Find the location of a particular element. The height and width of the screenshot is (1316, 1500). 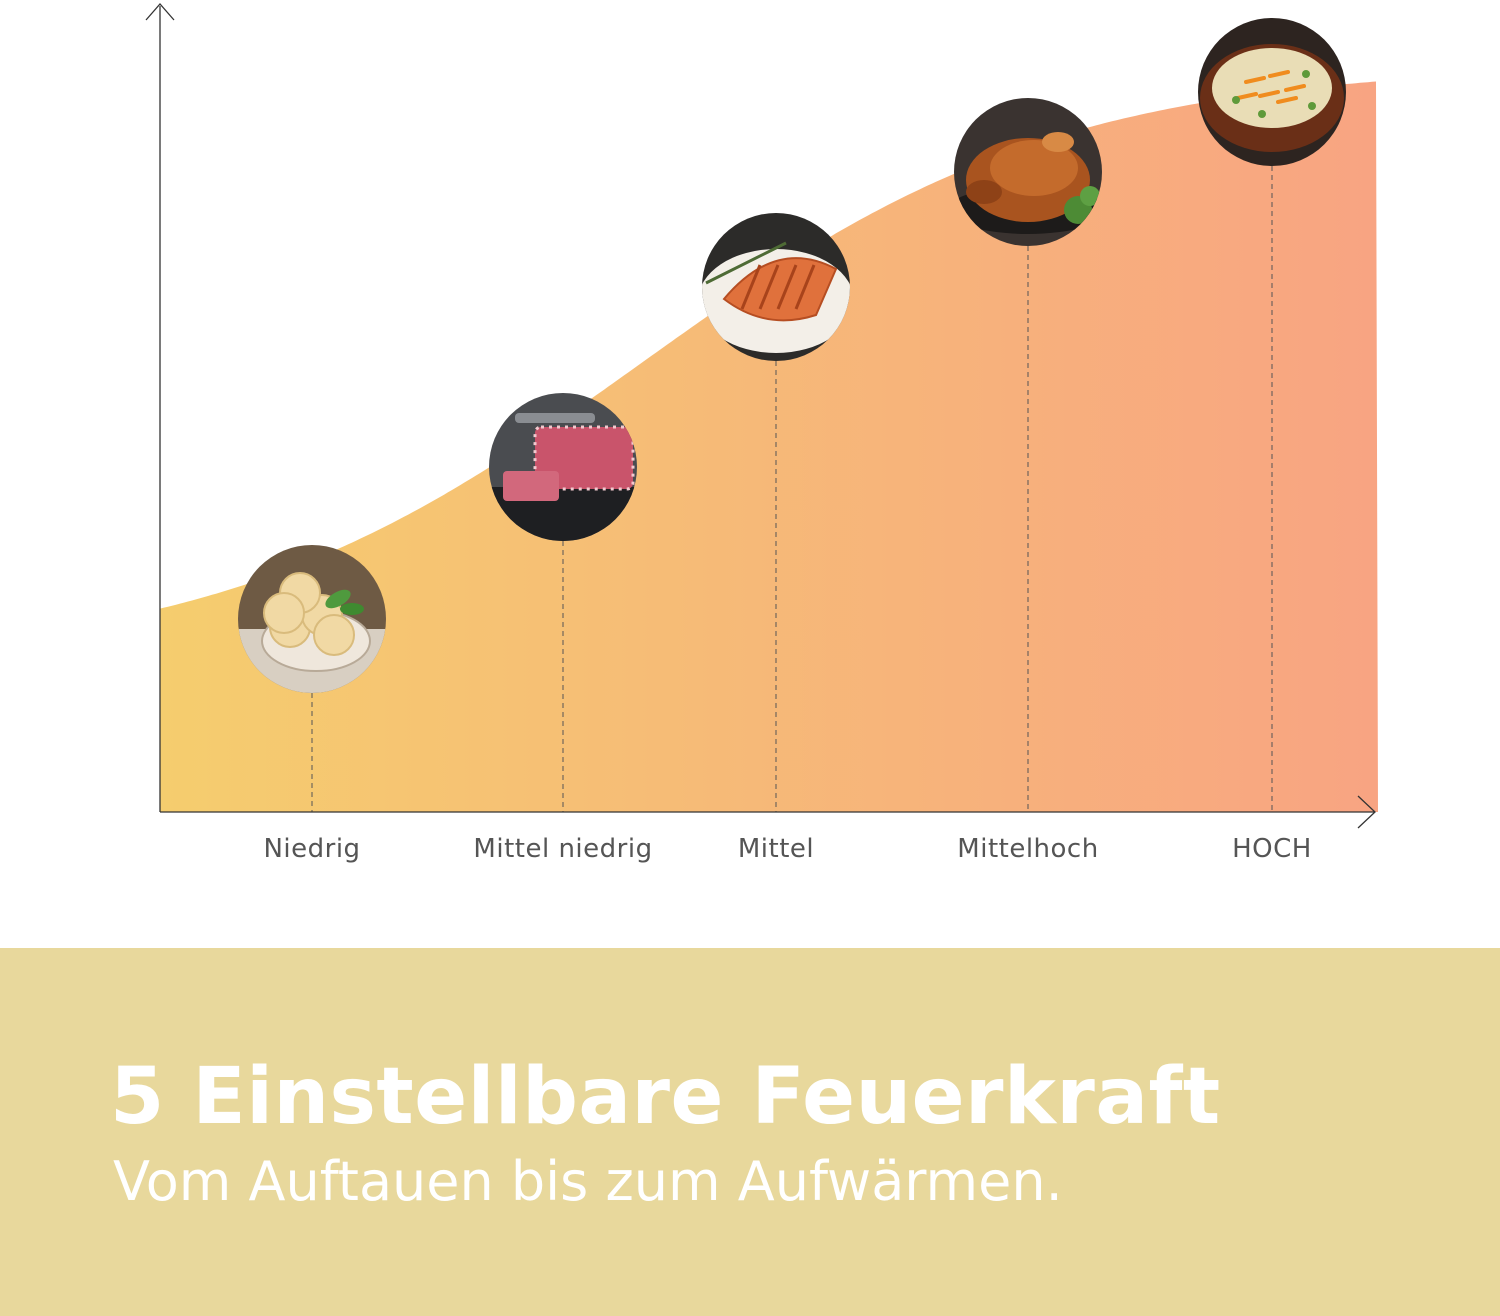

soup-bowl-icon is located at coordinates (1272, 92).